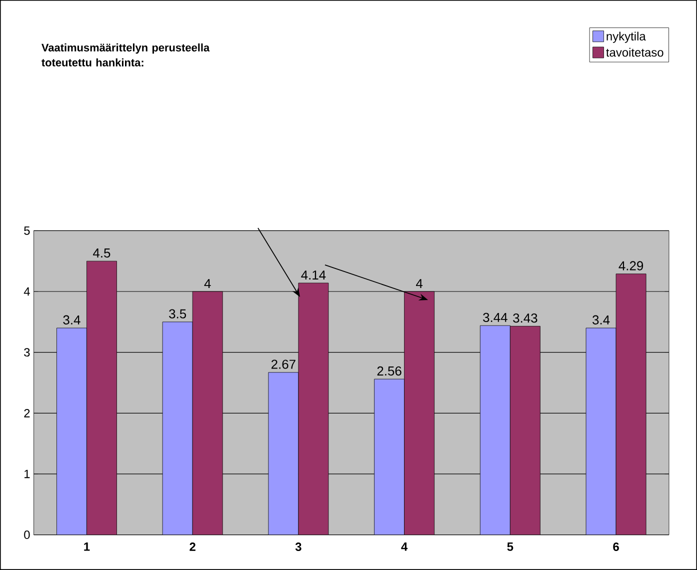 The width and height of the screenshot is (697, 570). What do you see at coordinates (27, 352) in the screenshot?
I see `y-tick-label: 3` at bounding box center [27, 352].